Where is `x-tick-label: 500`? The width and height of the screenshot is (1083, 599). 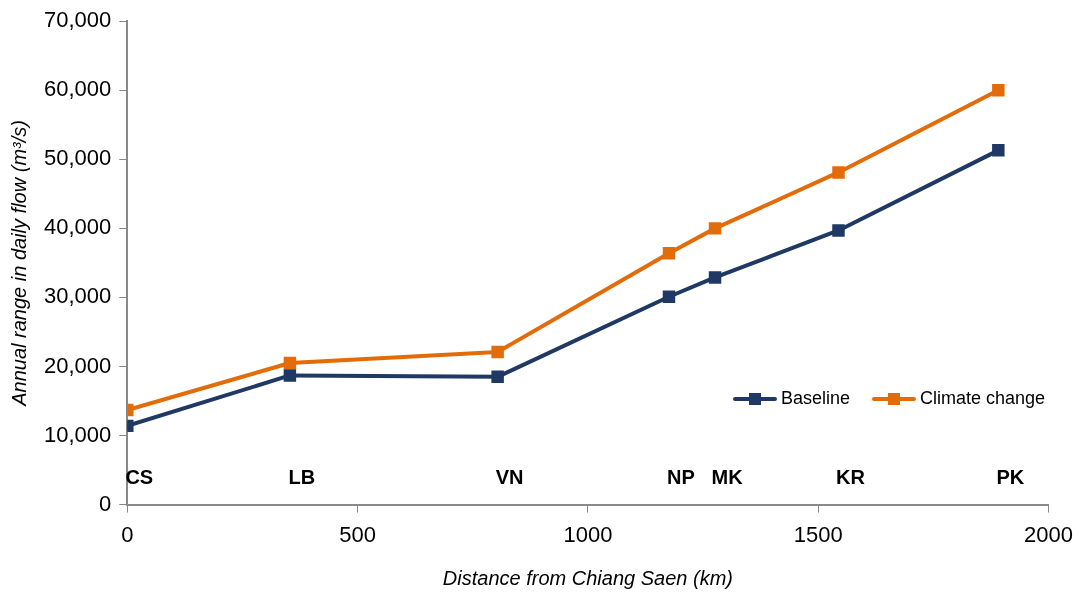 x-tick-label: 500 is located at coordinates (357, 534).